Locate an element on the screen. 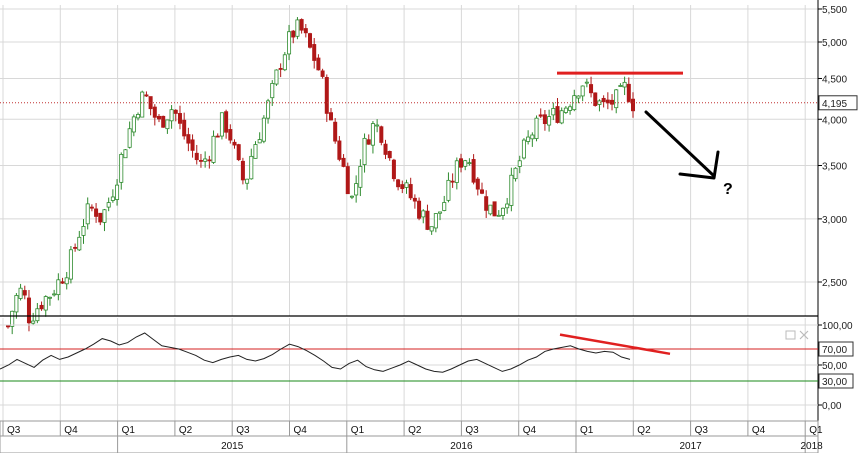 This screenshot has width=861, height=453. last-price-box is located at coordinates (838, 103).